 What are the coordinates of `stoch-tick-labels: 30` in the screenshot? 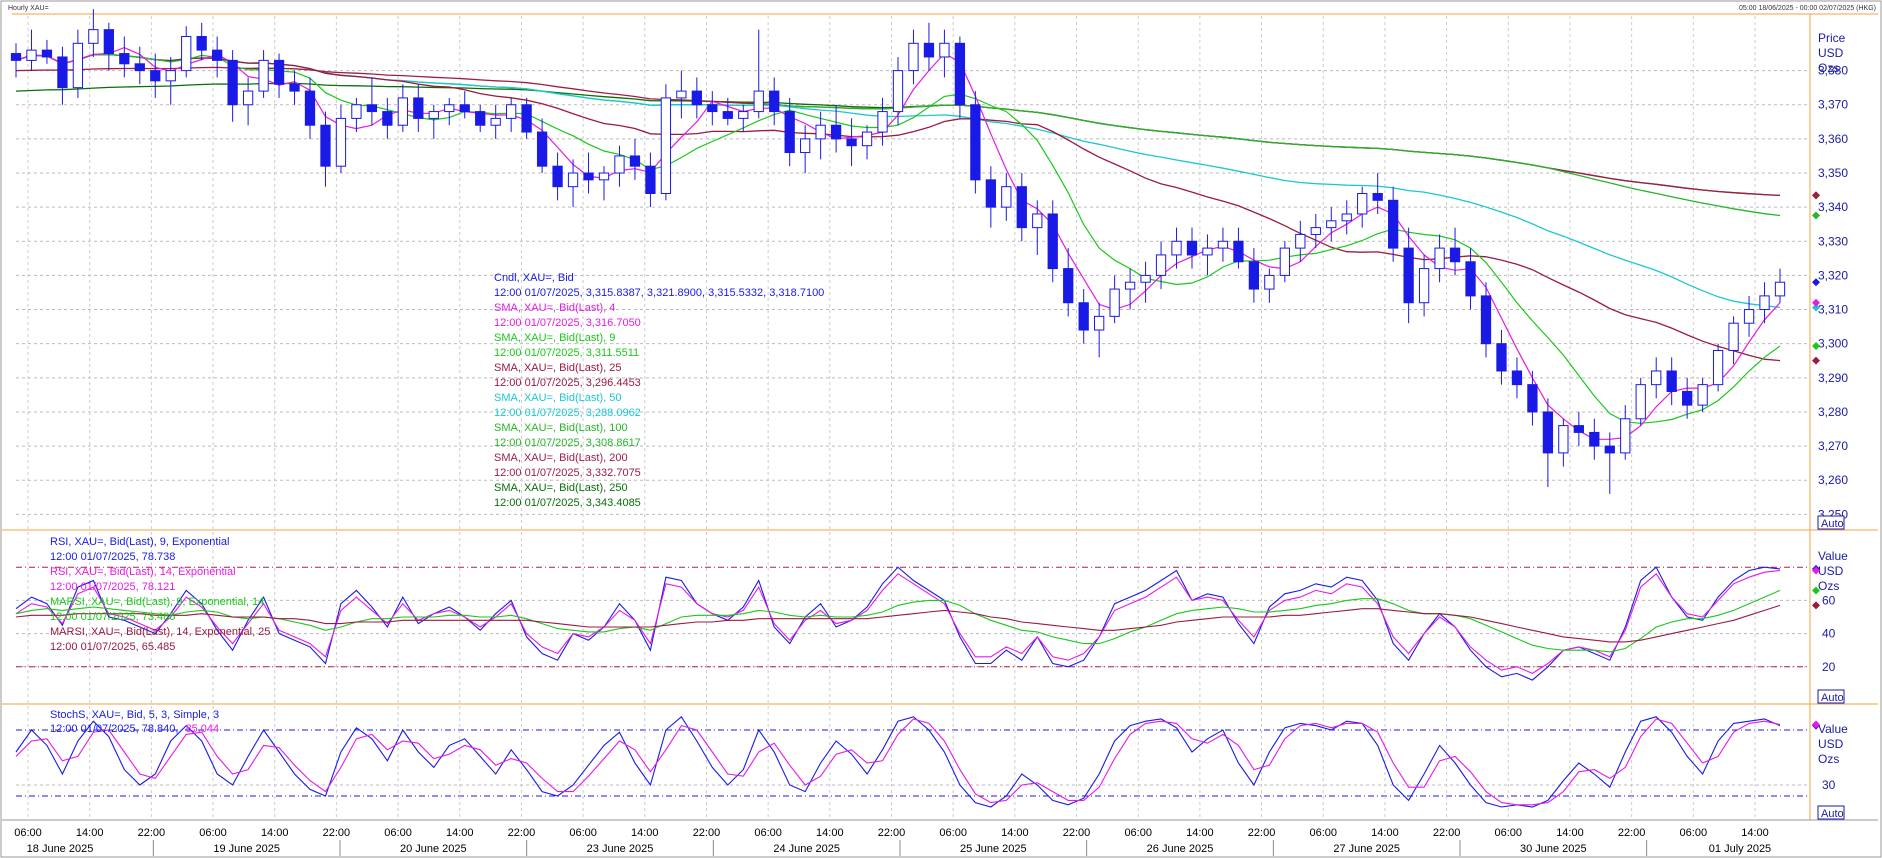 It's located at (1829, 785).